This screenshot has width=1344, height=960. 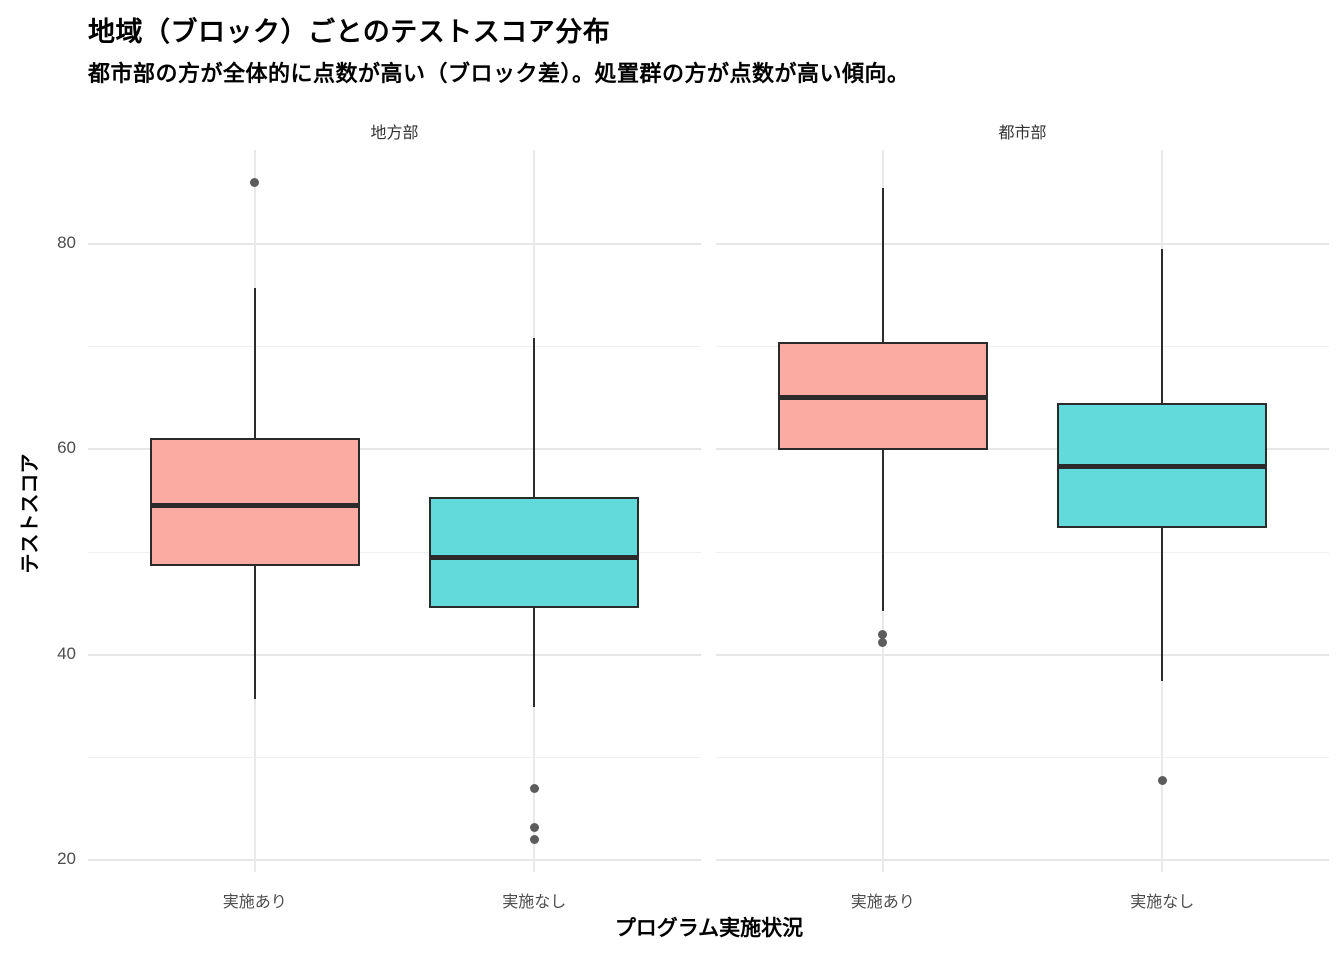 What do you see at coordinates (499, 73) in the screenshot?
I see `chart-subtitle: 都市部の方が全体的に点数が高い（ブロック差）。処置群の方が点数が高い傾向。` at bounding box center [499, 73].